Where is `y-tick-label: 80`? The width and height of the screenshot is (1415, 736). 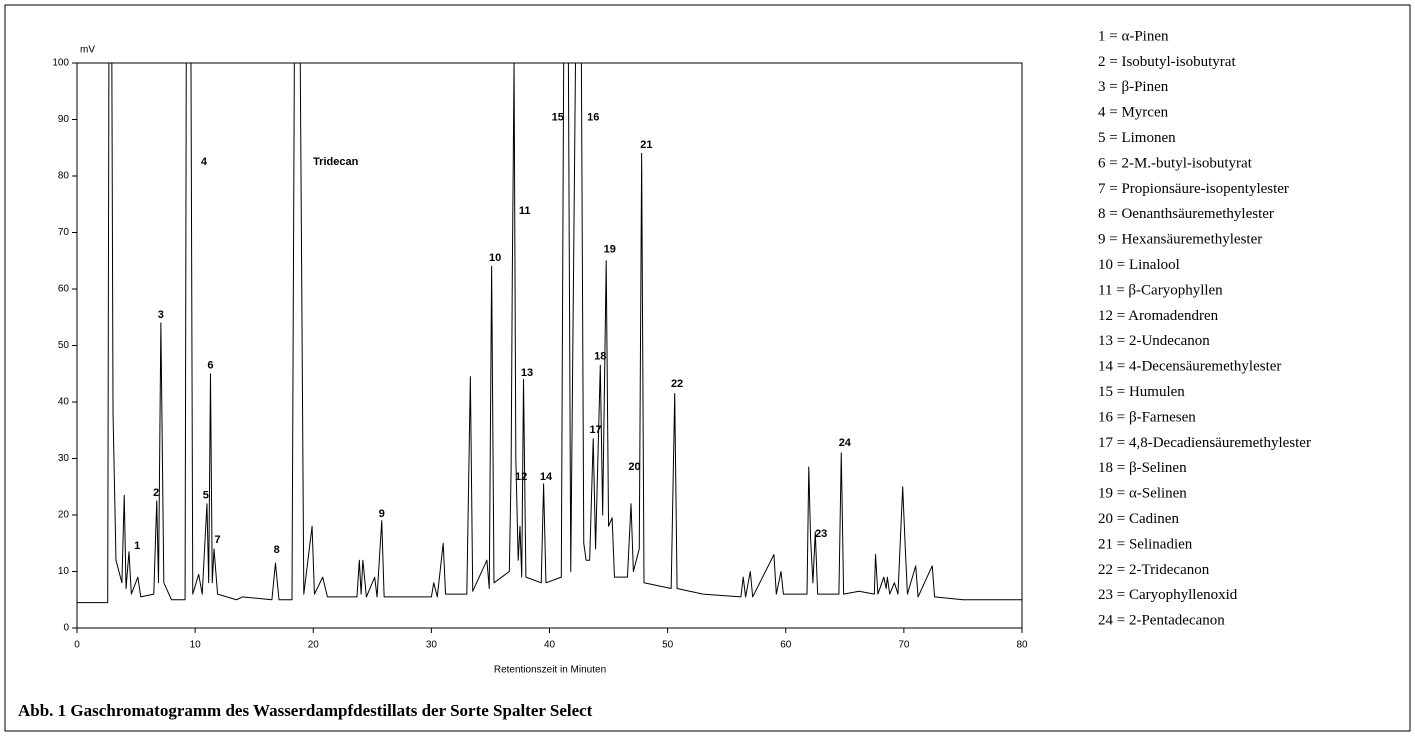 y-tick-label: 80 is located at coordinates (64, 176).